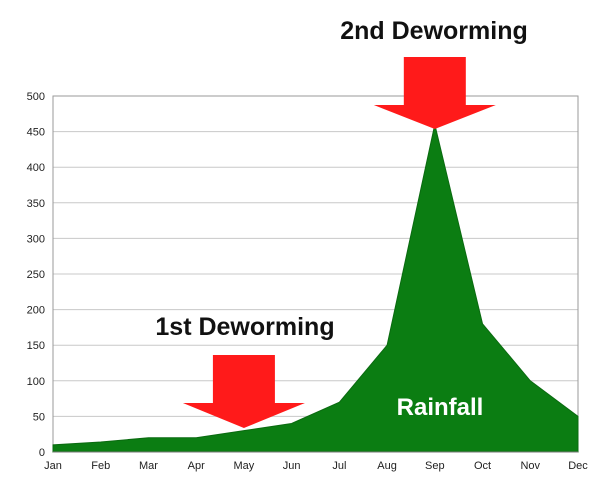 Image resolution: width=600 pixels, height=499 pixels. Describe the element at coordinates (435, 466) in the screenshot. I see `x-tick-label: Sep` at that location.